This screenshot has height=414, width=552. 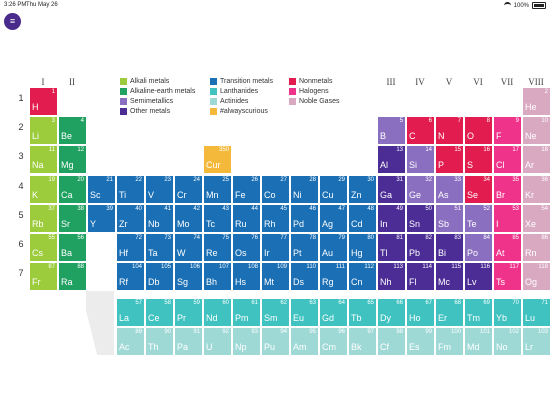 I want to click on element-cell-cd: 48 Cd, so click(x=362, y=218).